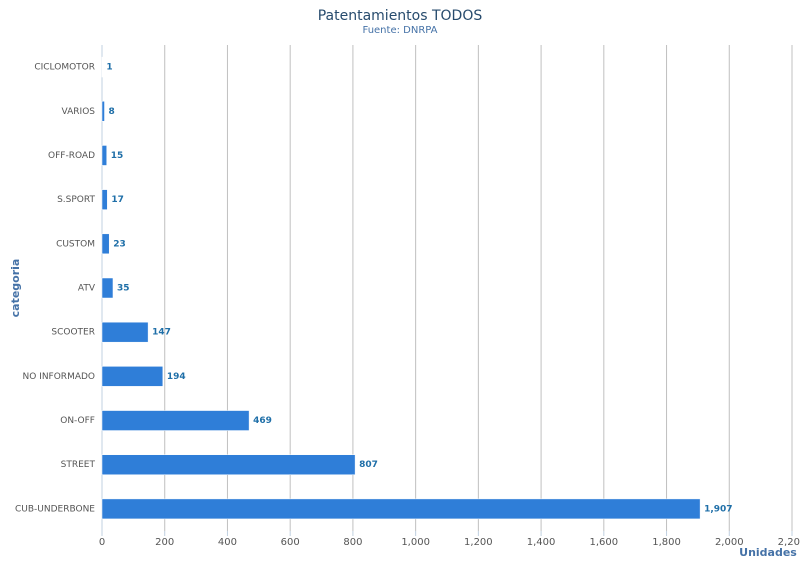 This screenshot has height=571, width=800. What do you see at coordinates (64, 68) in the screenshot?
I see `y-tick-label: CICLOMOTOR` at bounding box center [64, 68].